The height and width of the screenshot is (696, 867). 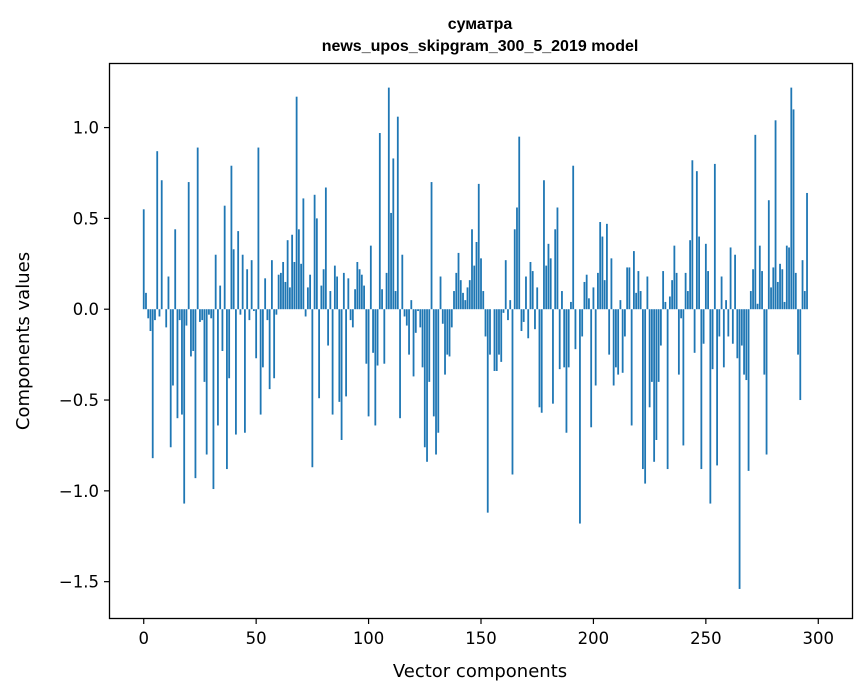 What do you see at coordinates (819, 638) in the screenshot?
I see `x-tick-label: 300` at bounding box center [819, 638].